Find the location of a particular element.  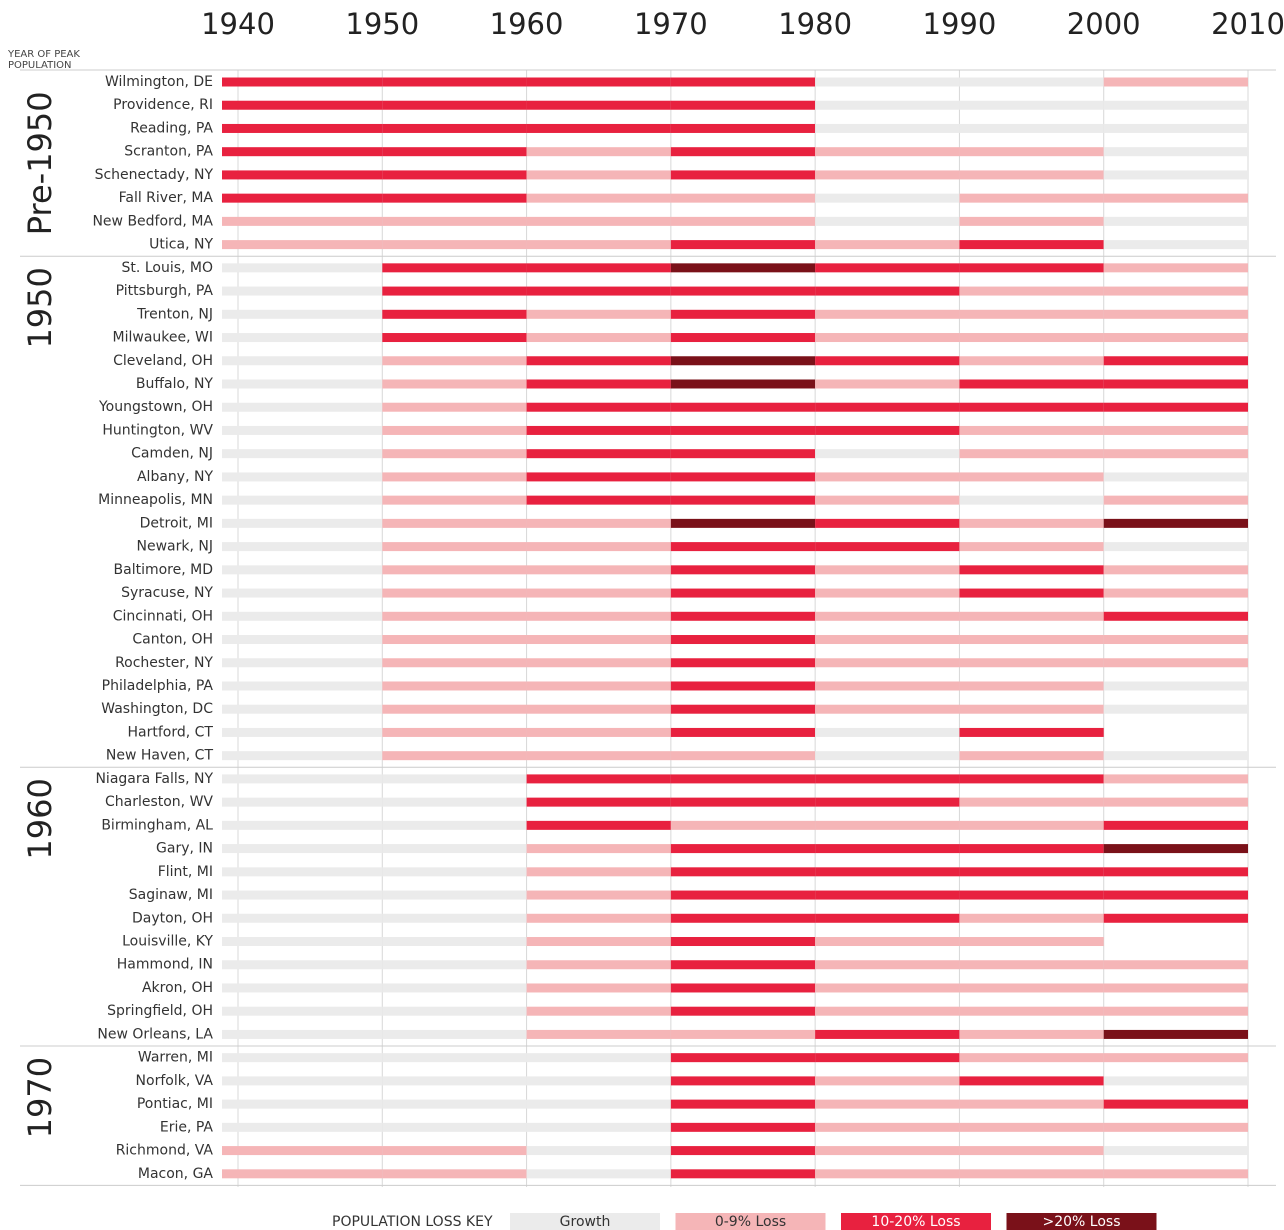

city-label: Richmond, VA is located at coordinates (165, 1151).